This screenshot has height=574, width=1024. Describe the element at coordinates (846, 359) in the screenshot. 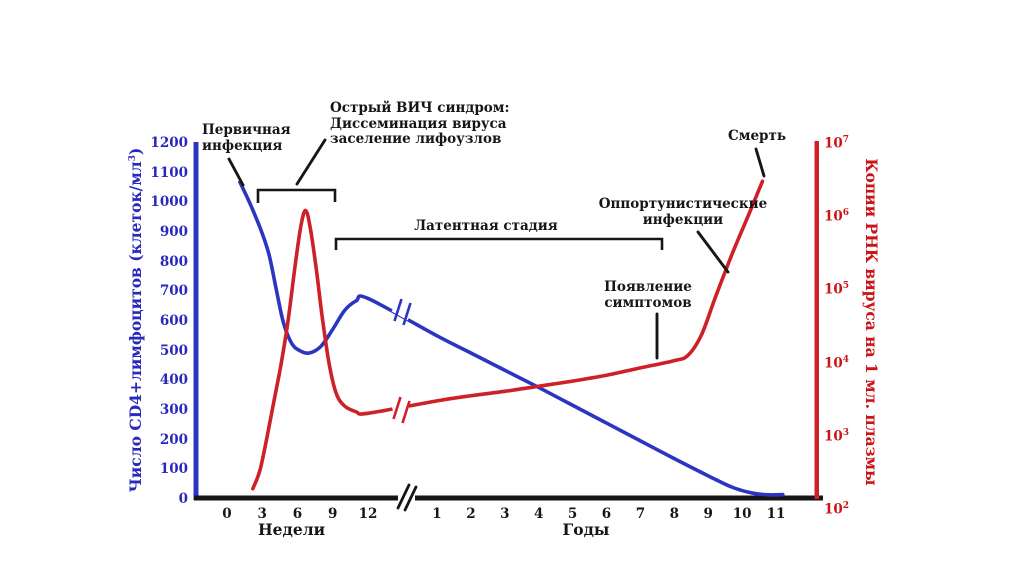

I see `right-axis-tick-exponent: 4` at that location.